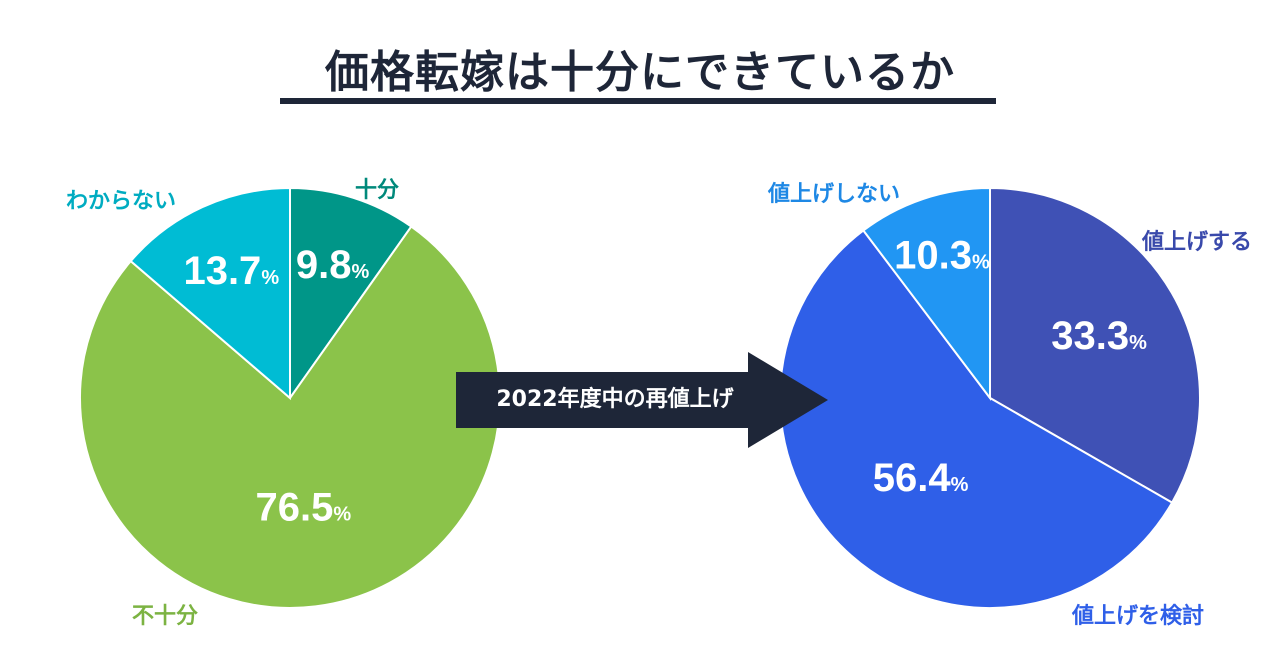 Image resolution: width=1280 pixels, height=670 pixels. What do you see at coordinates (926, 293) in the screenshot?
I see `pie2-slice-no-raise` at bounding box center [926, 293].